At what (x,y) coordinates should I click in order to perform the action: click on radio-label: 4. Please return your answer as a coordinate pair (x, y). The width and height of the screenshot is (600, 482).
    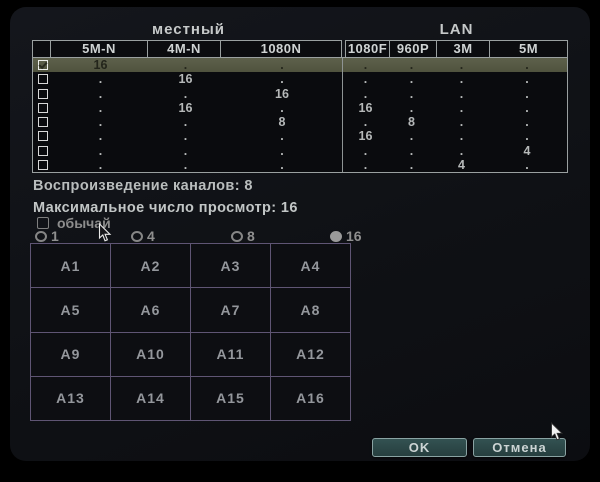
    Looking at the image, I should click on (151, 236).